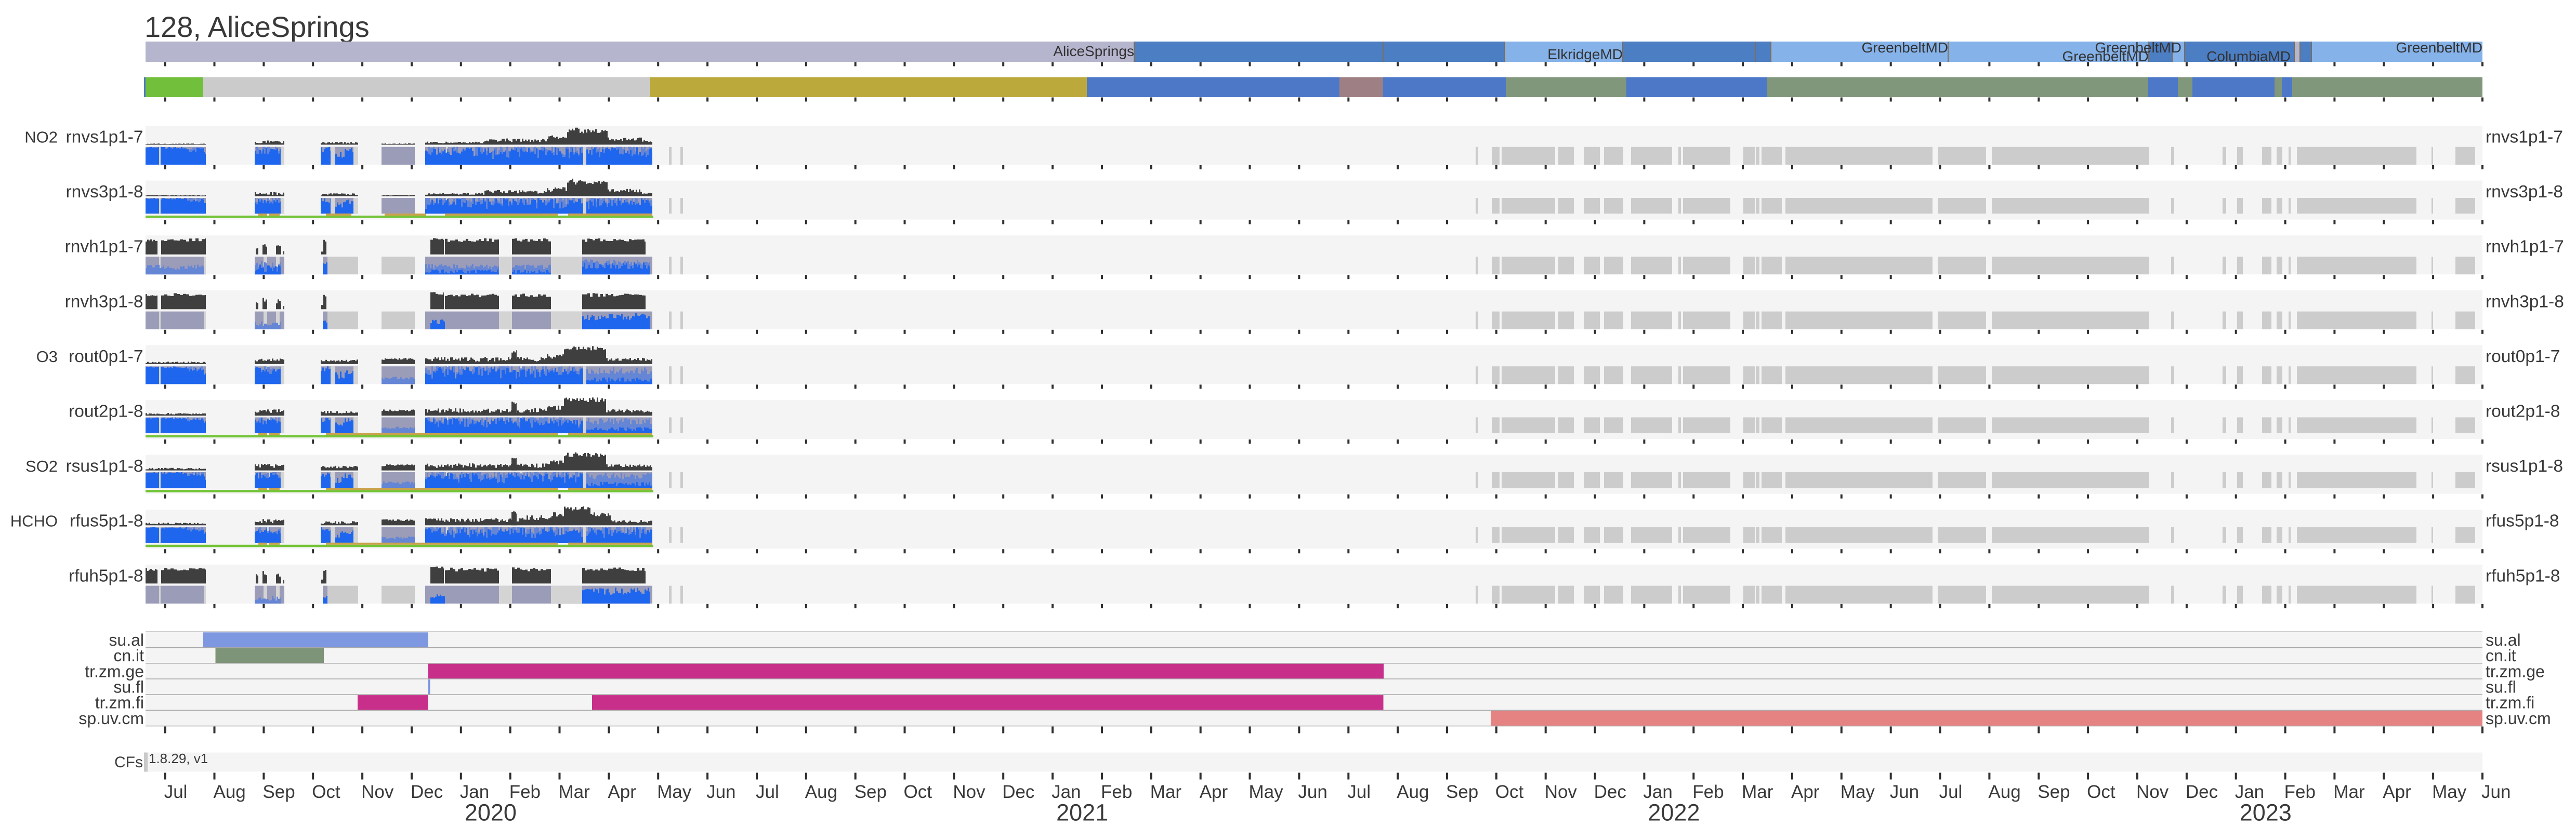 The height and width of the screenshot is (840, 2576). What do you see at coordinates (128, 762) in the screenshot?
I see `svg-text: CFs` at bounding box center [128, 762].